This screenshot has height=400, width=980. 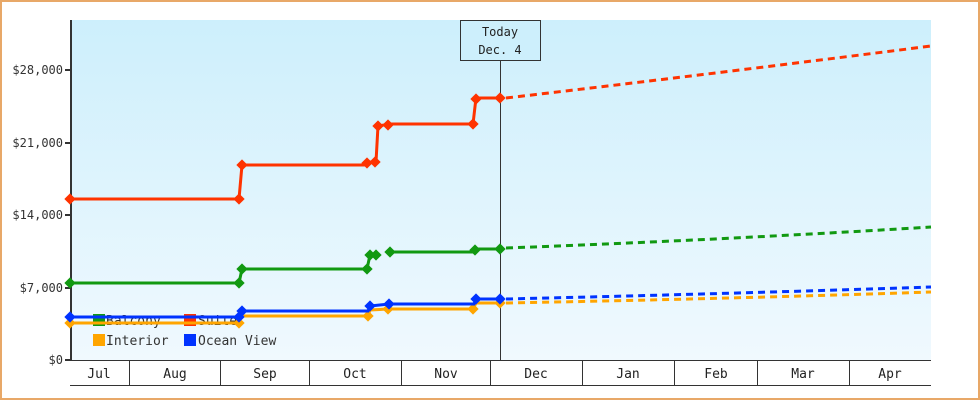 I want to click on today-label: Today, so click(x=500, y=32).